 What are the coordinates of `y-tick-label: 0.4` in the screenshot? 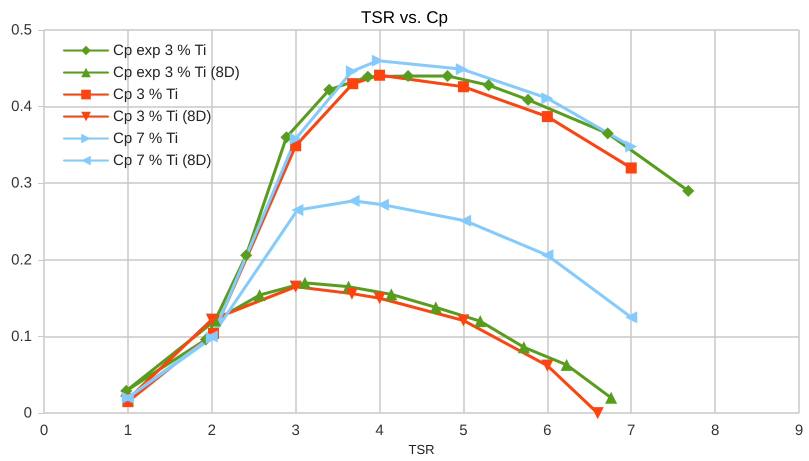 It's located at (21, 107).